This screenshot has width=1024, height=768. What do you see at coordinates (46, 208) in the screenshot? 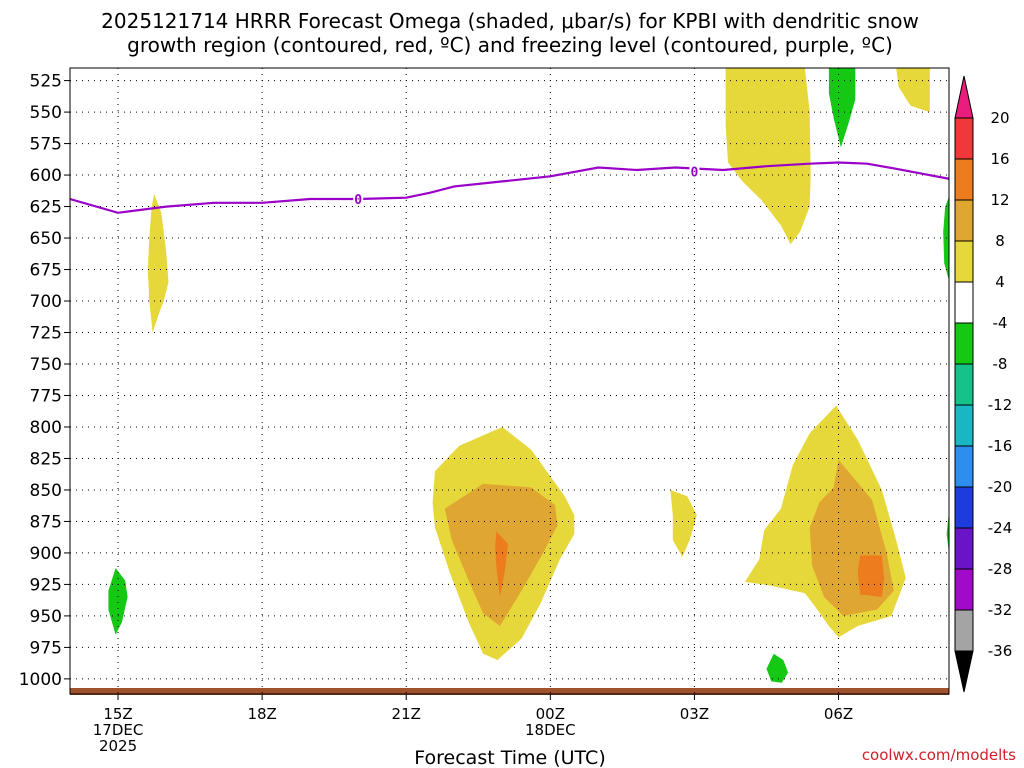
I see `y-tick-label: 625` at bounding box center [46, 208].